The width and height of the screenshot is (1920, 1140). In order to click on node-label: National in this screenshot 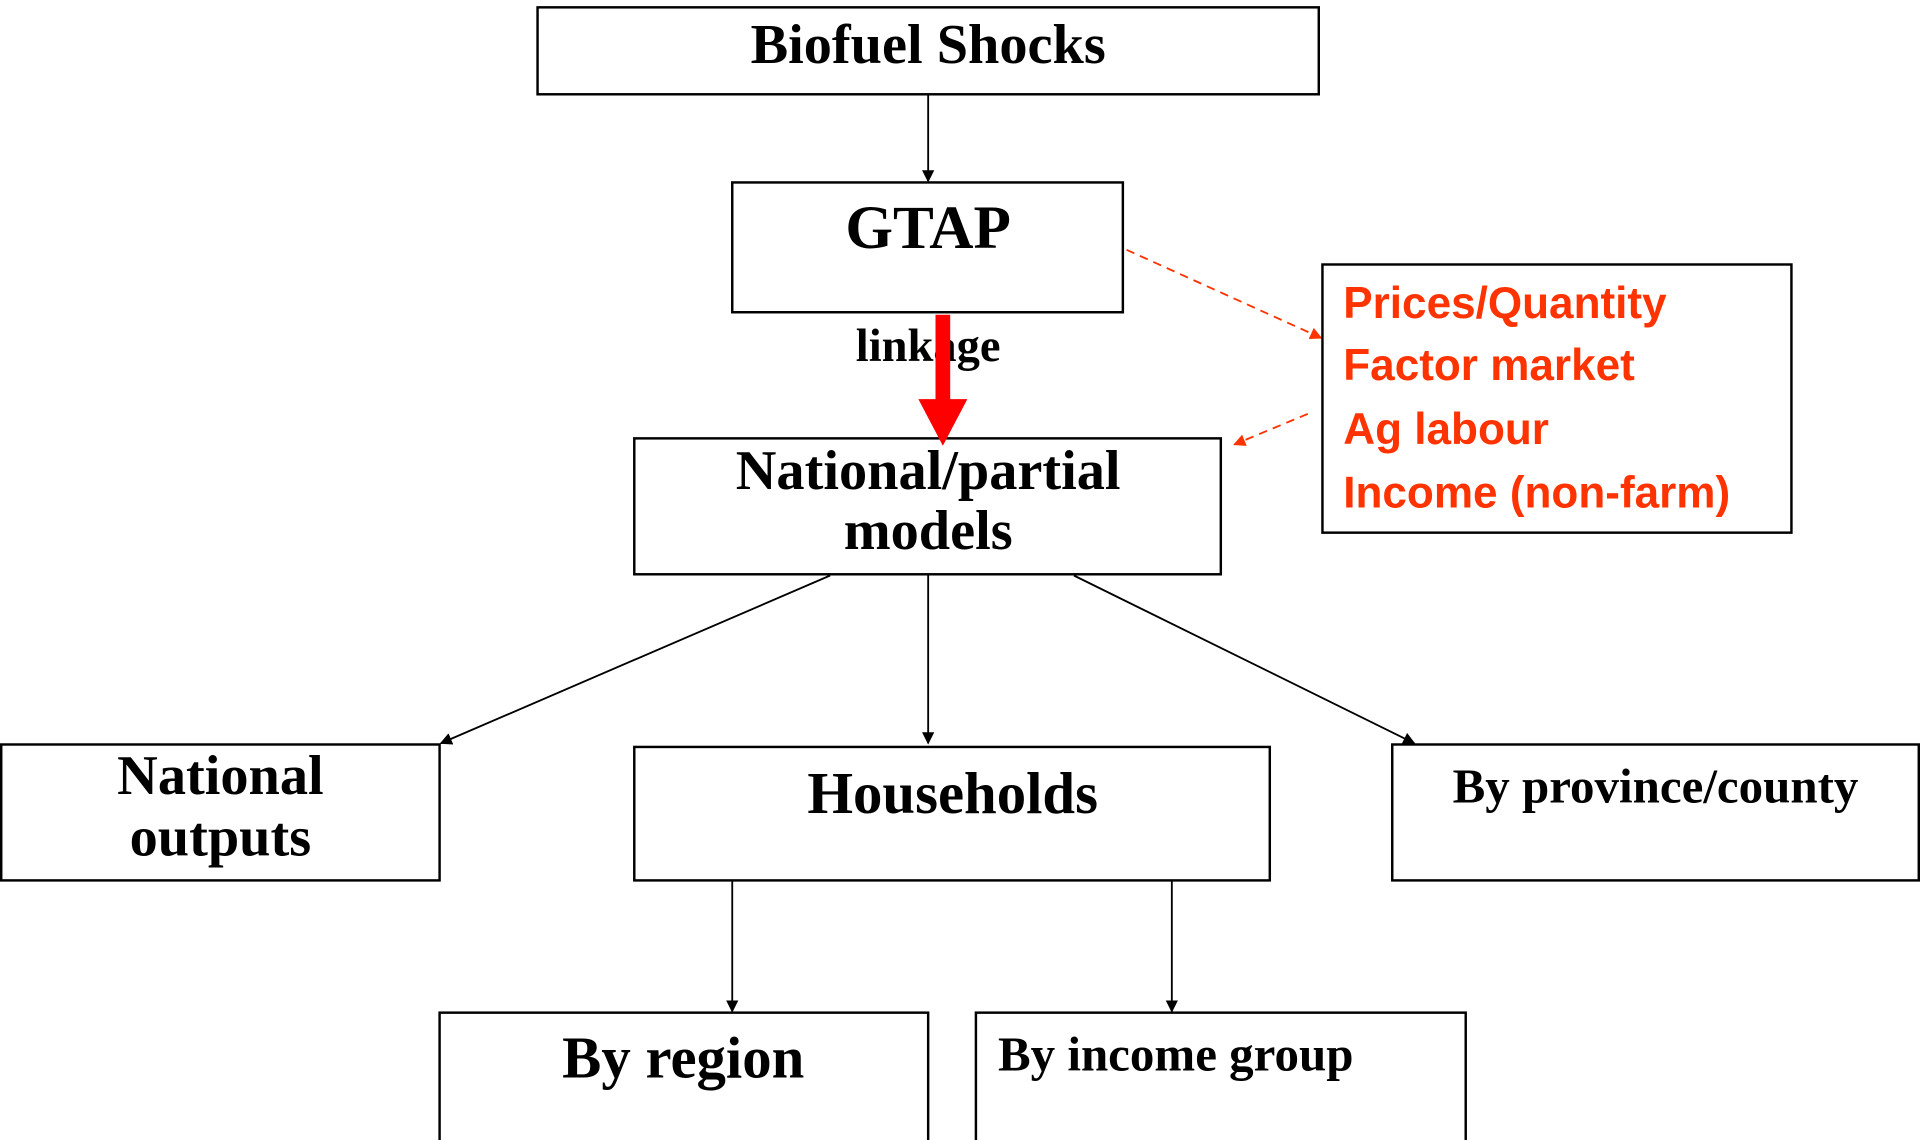, I will do `click(220, 776)`.